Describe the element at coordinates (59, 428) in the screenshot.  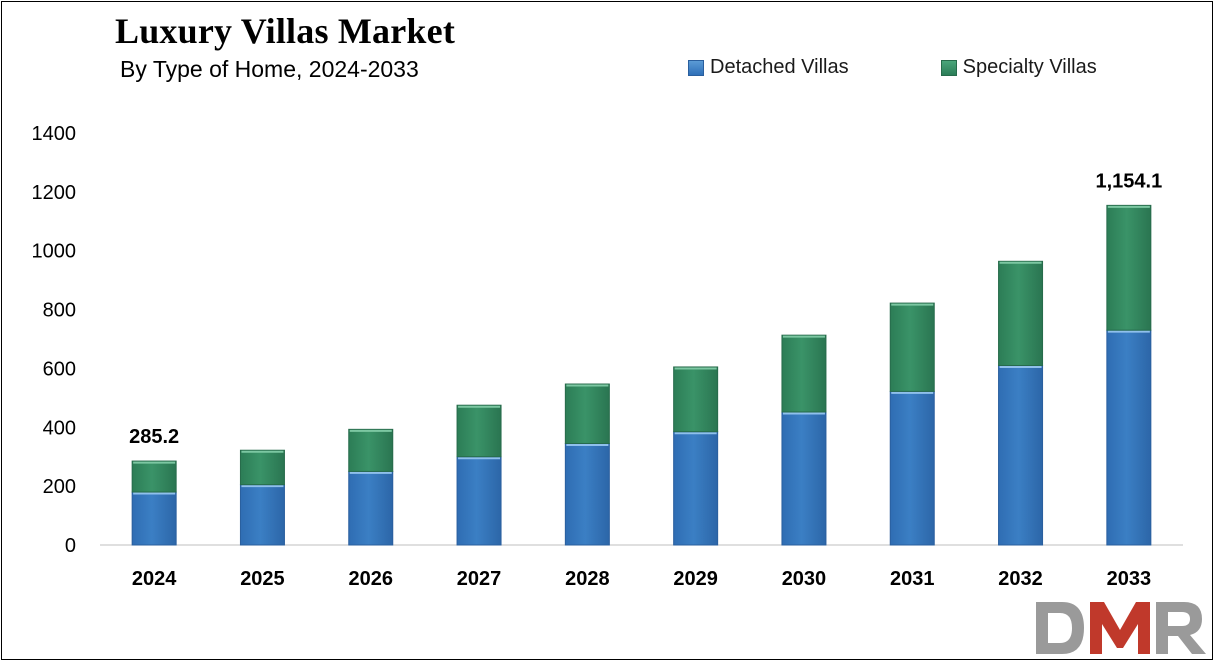
I see `y-tick-label: 400` at that location.